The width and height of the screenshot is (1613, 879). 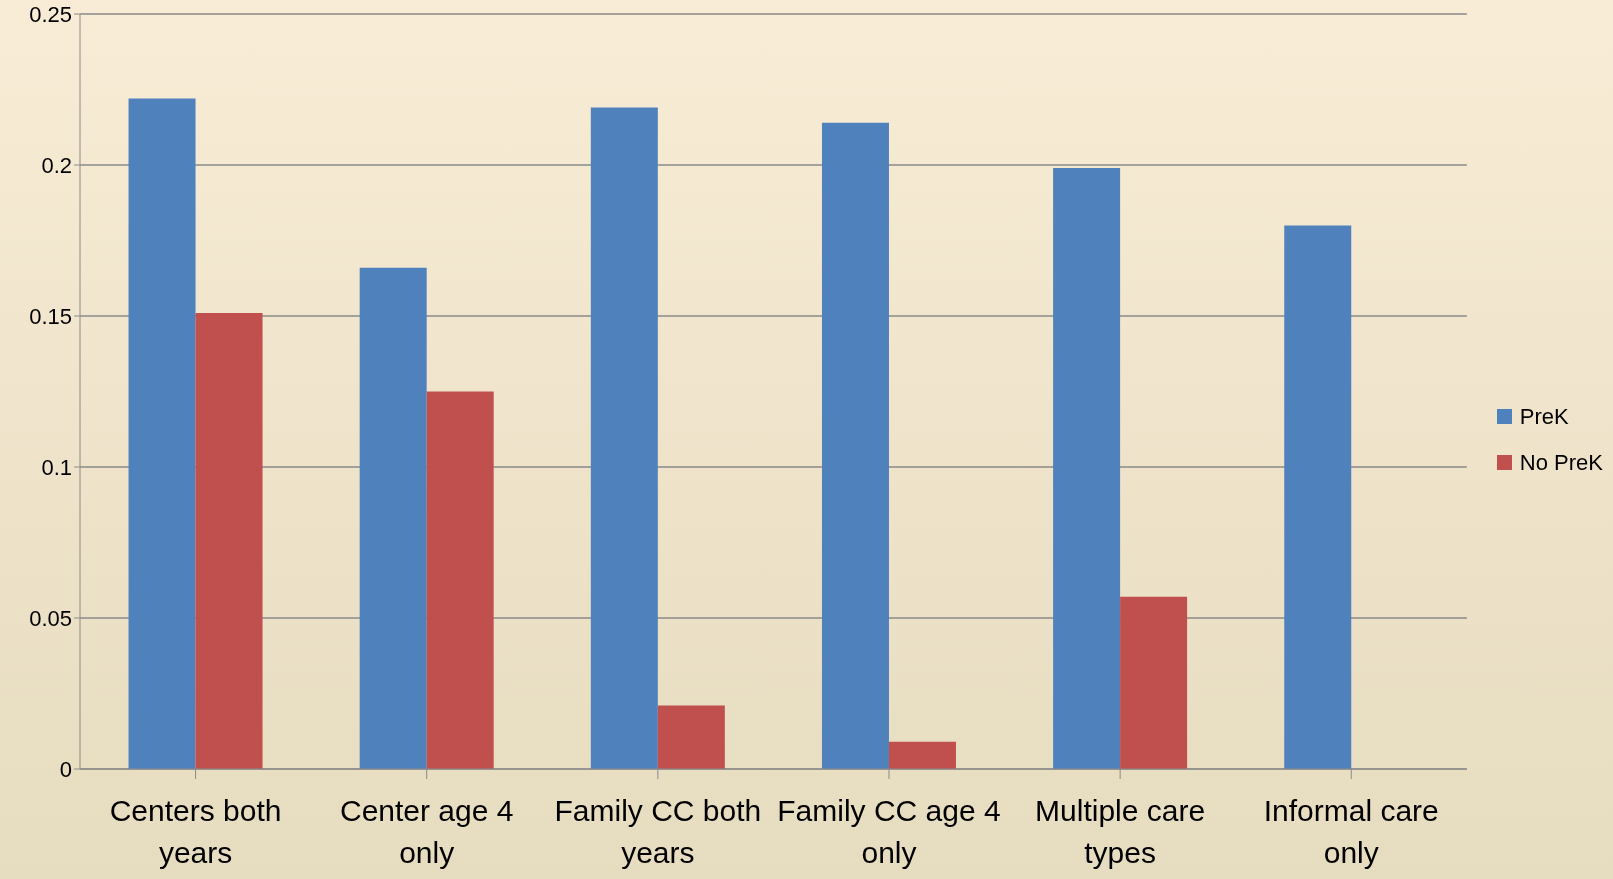 What do you see at coordinates (50, 14) in the screenshot?
I see `y-tick-label: 0.25` at bounding box center [50, 14].